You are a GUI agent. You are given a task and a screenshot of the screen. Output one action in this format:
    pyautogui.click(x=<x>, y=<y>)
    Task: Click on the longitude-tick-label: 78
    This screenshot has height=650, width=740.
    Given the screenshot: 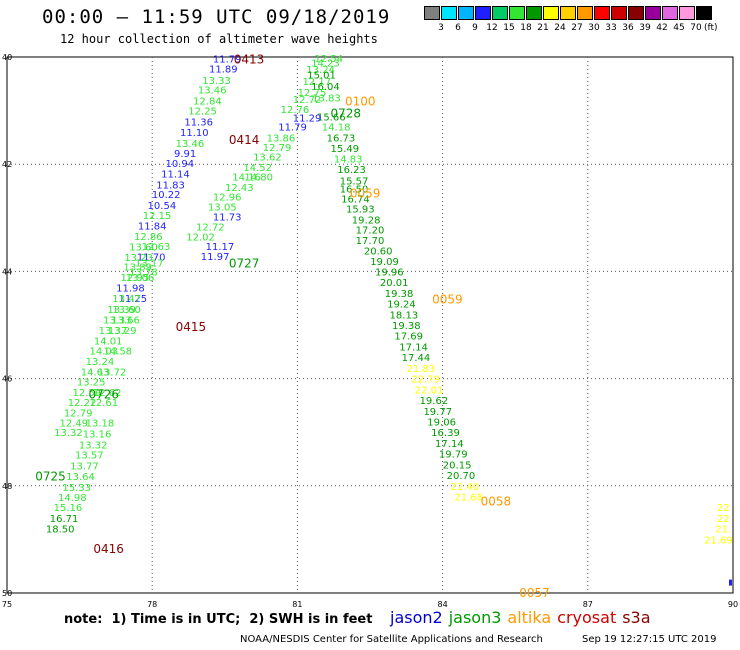 What is the action you would take?
    pyautogui.click(x=152, y=604)
    